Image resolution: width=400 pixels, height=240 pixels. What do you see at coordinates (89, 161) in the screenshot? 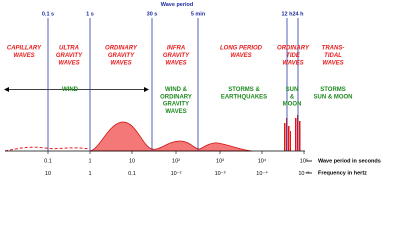
I see `period-tick: 1` at bounding box center [89, 161].